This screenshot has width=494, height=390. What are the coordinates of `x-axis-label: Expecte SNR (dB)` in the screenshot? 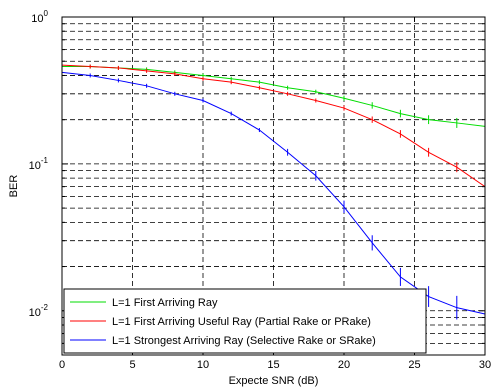 It's located at (274, 381).